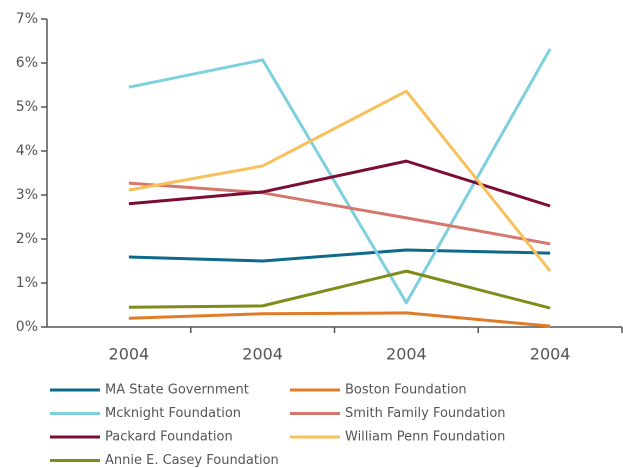 Image resolution: width=623 pixels, height=468 pixels. I want to click on y-tick-label: 4%, so click(27, 151).